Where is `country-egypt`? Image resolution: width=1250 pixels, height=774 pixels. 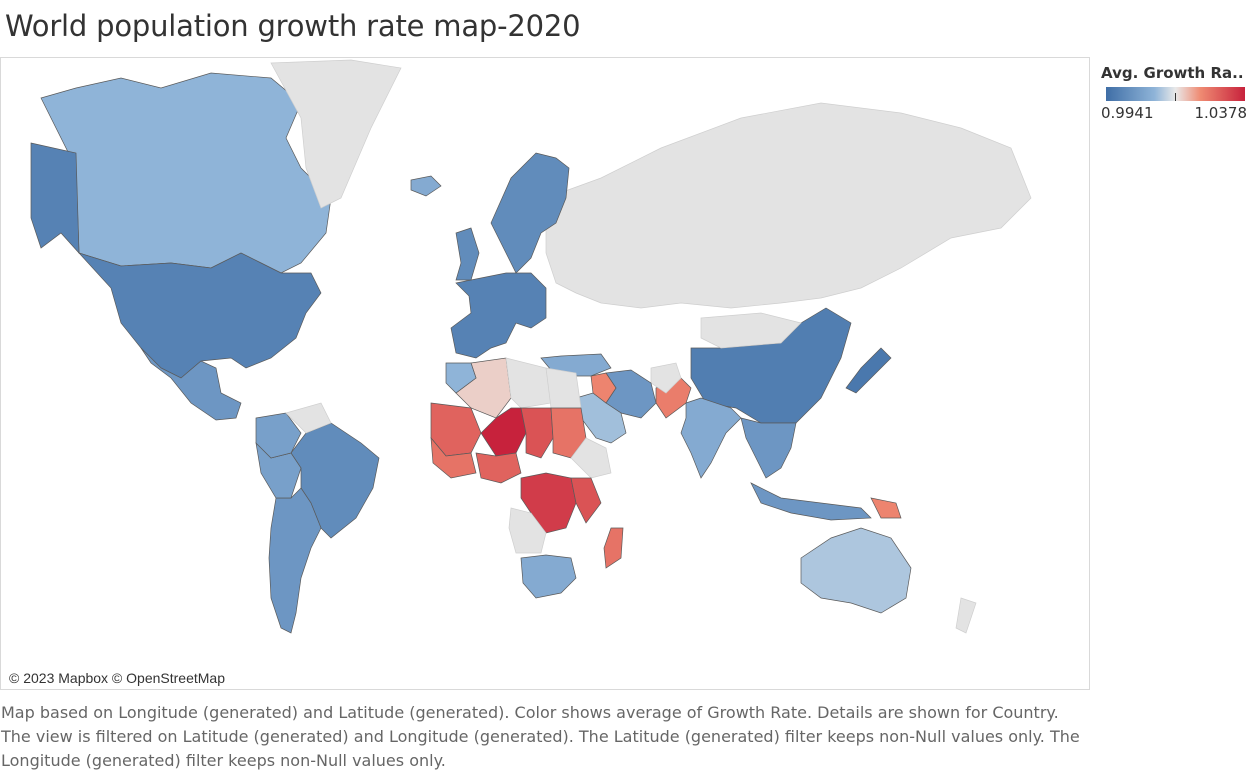 country-egypt is located at coordinates (563, 388).